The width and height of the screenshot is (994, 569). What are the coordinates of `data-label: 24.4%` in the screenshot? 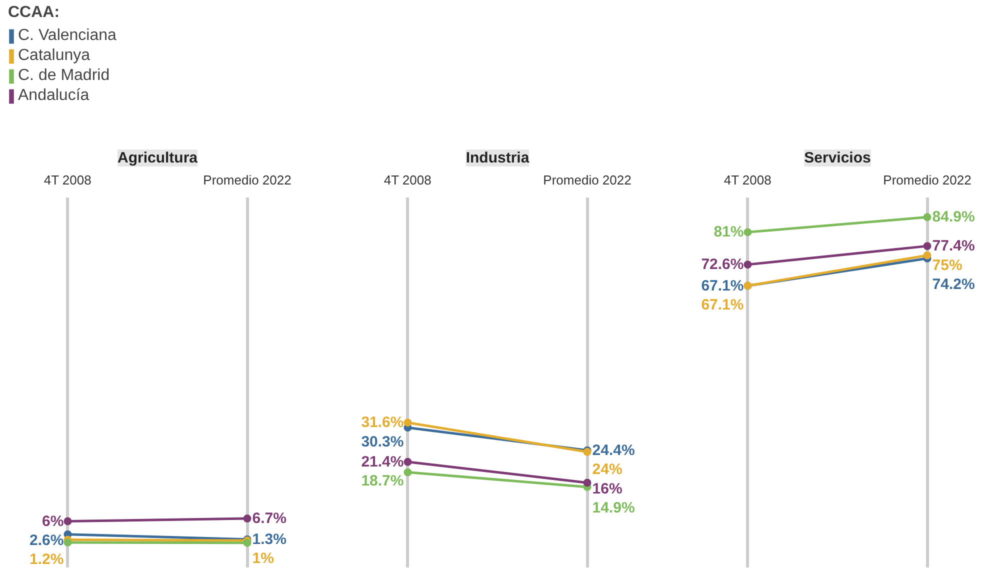 It's located at (613, 450).